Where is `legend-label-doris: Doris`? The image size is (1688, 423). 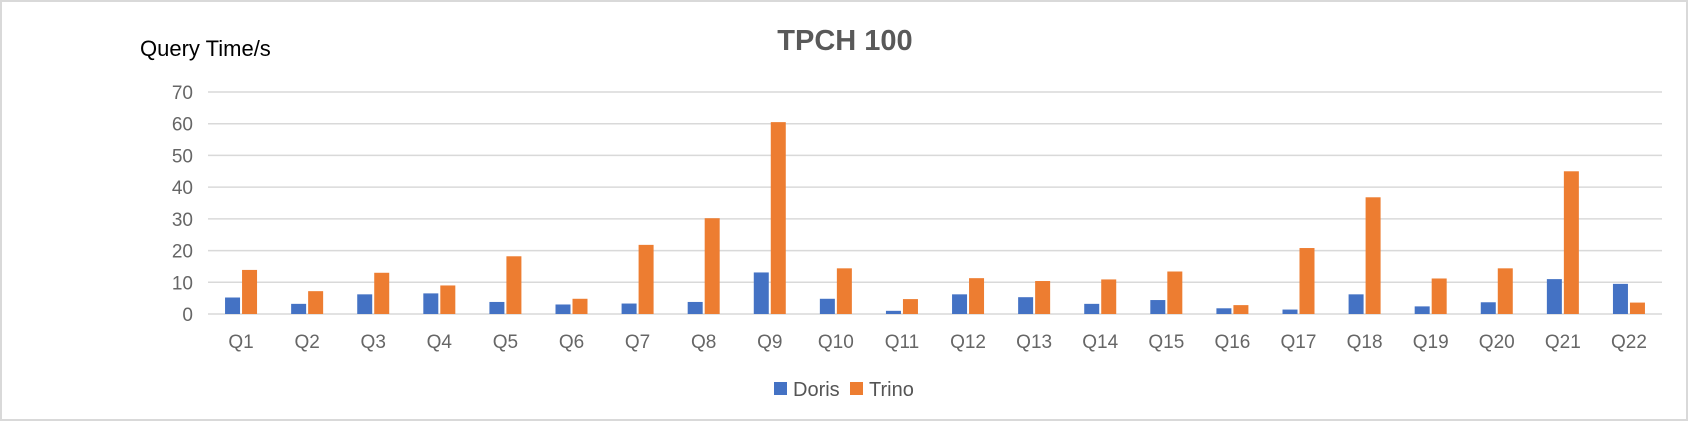
legend-label-doris: Doris is located at coordinates (816, 390).